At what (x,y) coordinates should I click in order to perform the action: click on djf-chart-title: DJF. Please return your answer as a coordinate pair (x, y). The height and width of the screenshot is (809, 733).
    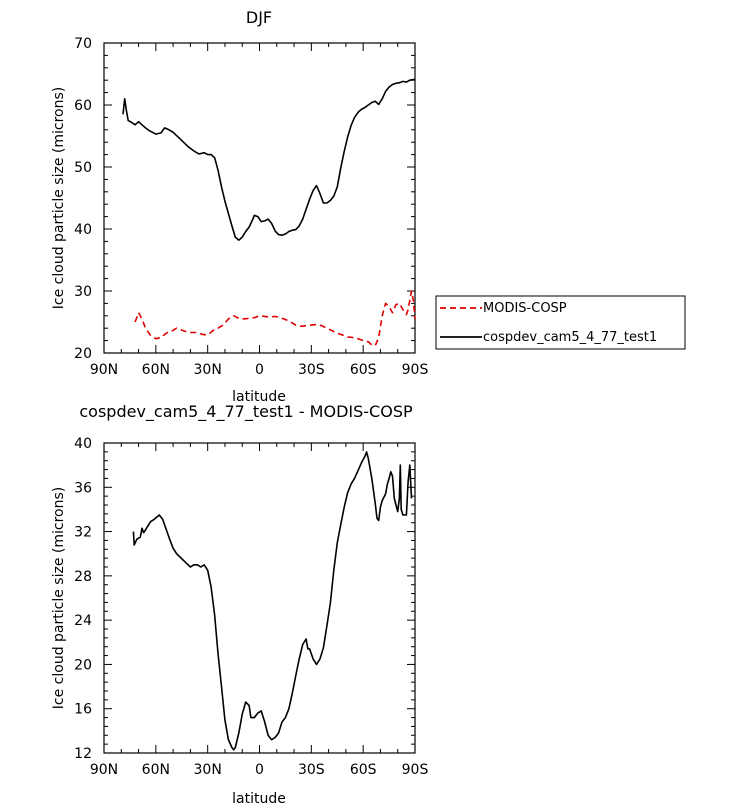
    Looking at the image, I should click on (259, 17).